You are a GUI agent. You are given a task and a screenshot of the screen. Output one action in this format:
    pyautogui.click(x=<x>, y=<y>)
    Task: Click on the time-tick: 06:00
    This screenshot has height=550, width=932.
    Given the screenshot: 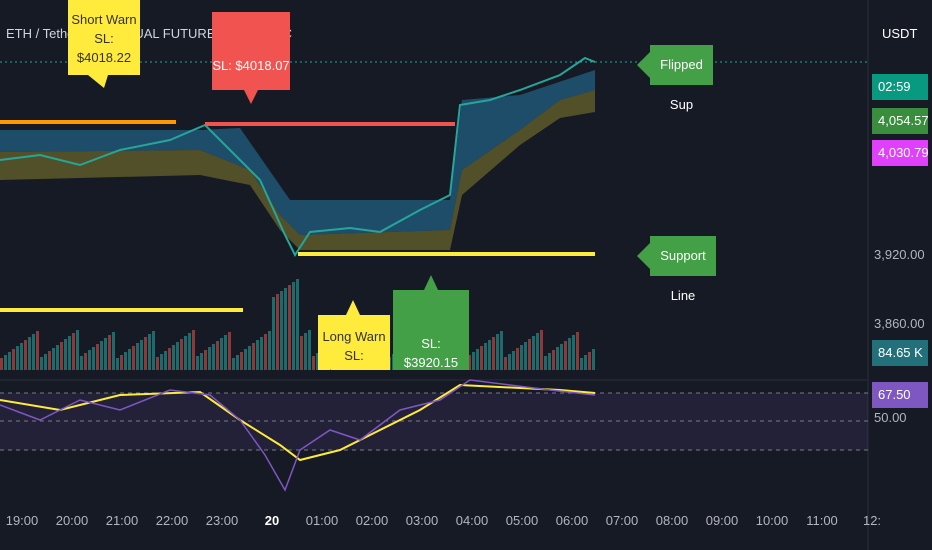 What is the action you would take?
    pyautogui.click(x=572, y=520)
    